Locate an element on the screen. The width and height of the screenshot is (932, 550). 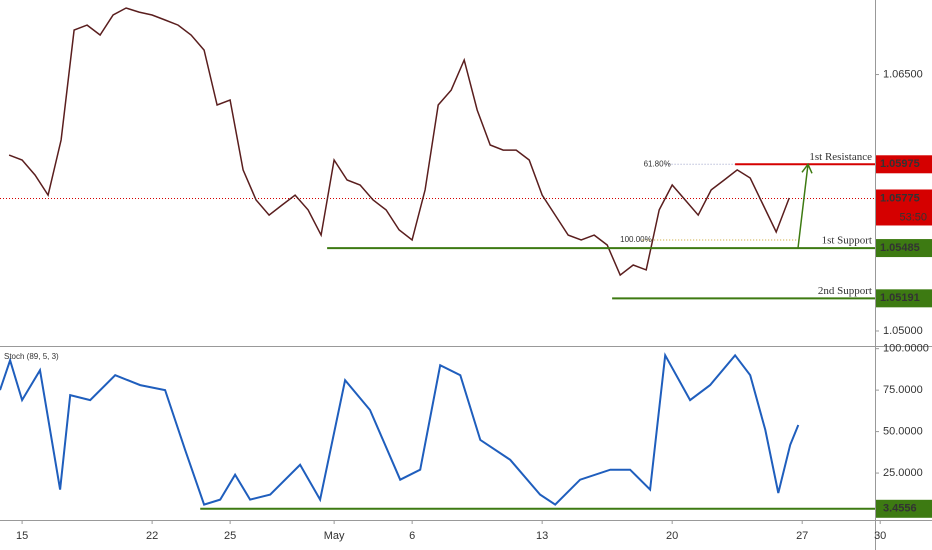
level-tag-label: 1.05975 is located at coordinates (900, 164).